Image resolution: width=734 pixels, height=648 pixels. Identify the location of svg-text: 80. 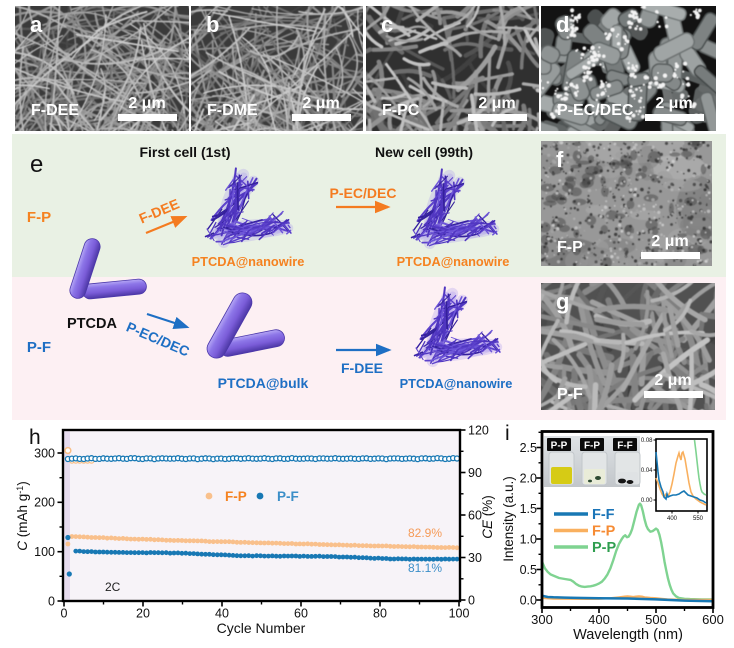
(380, 614).